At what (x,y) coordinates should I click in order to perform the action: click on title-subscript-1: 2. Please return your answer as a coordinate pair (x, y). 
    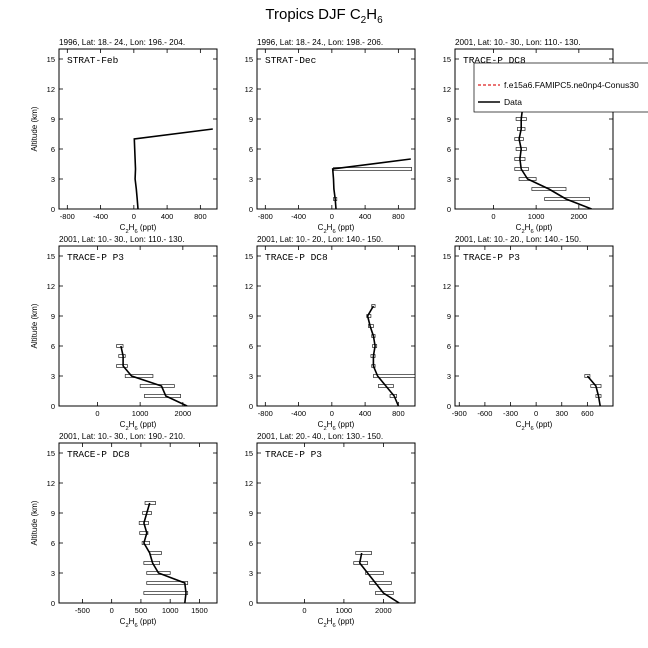
    Looking at the image, I should click on (363, 20).